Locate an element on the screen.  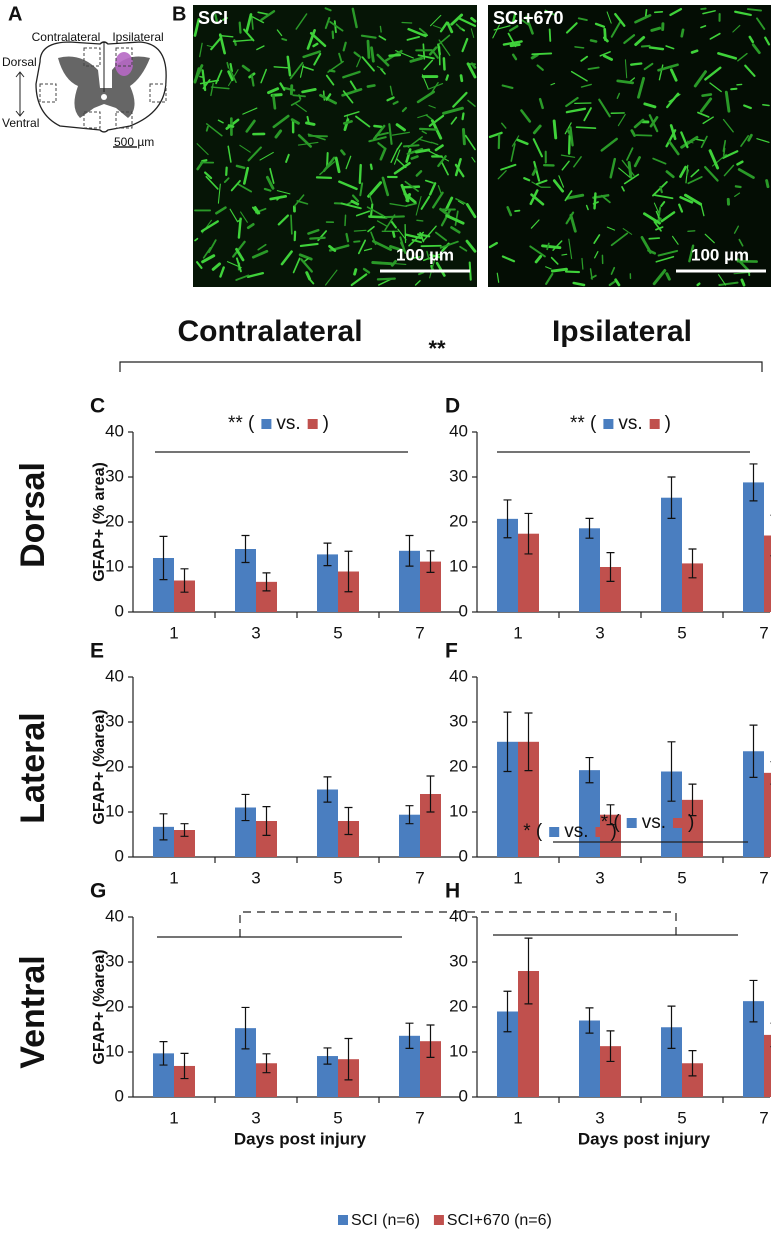
x-tick-label: 7 is located at coordinates (419, 632).